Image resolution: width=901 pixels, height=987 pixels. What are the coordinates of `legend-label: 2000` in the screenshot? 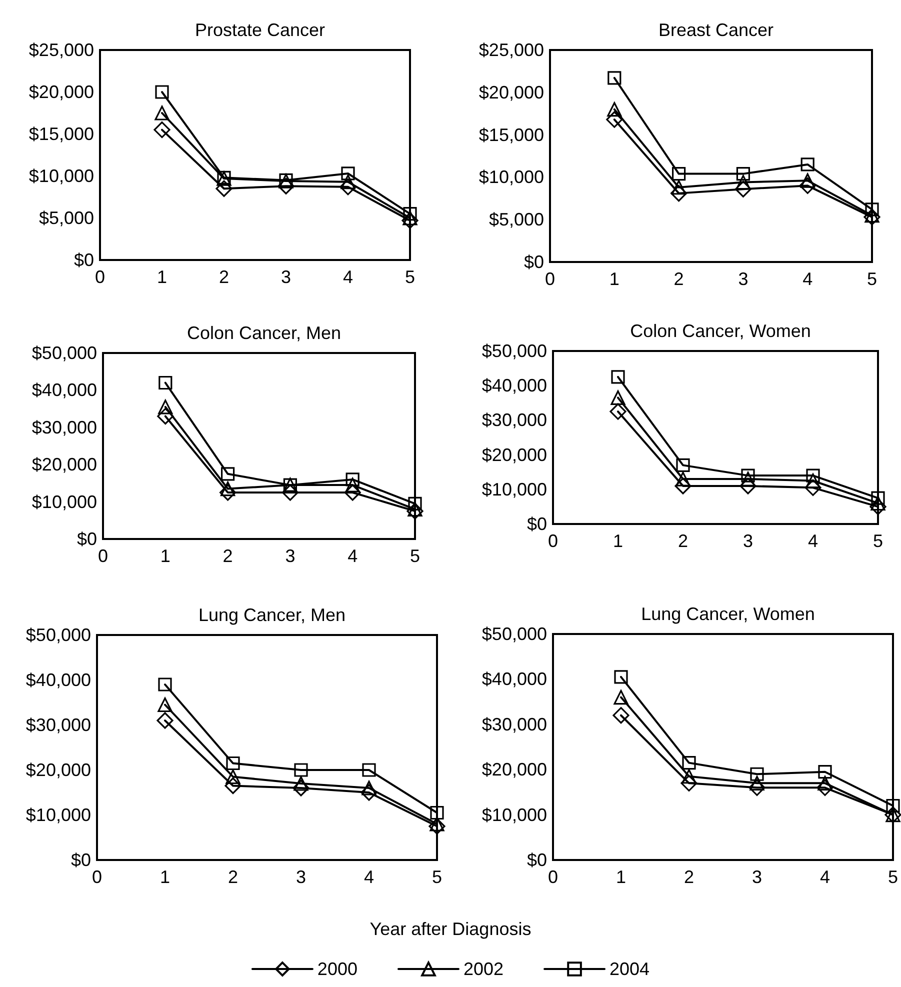 It's located at (337, 969).